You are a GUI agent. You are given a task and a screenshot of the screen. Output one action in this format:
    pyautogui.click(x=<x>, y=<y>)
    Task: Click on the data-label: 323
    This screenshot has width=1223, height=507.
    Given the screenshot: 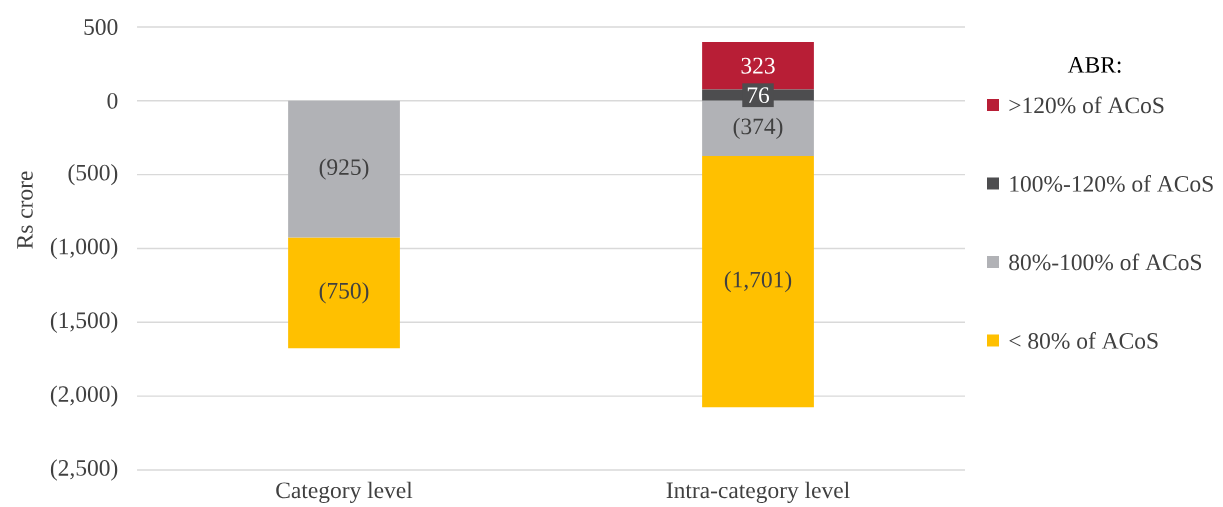 What is the action you would take?
    pyautogui.click(x=758, y=65)
    